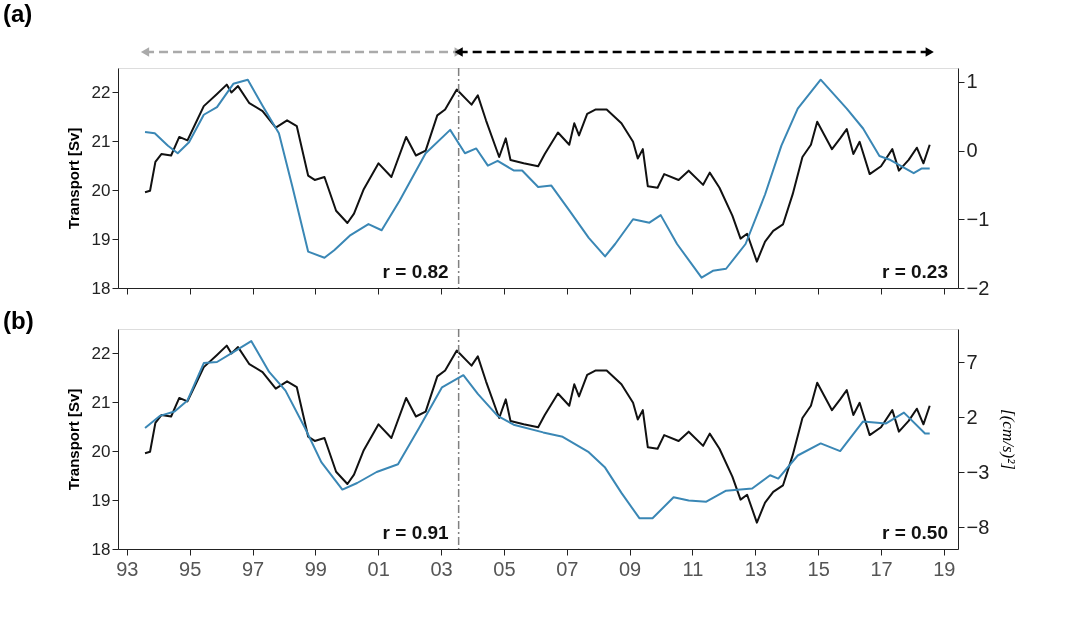 Image resolution: width=1082 pixels, height=626 pixels. Describe the element at coordinates (944, 568) in the screenshot. I see `x-tick-label: 19` at that location.